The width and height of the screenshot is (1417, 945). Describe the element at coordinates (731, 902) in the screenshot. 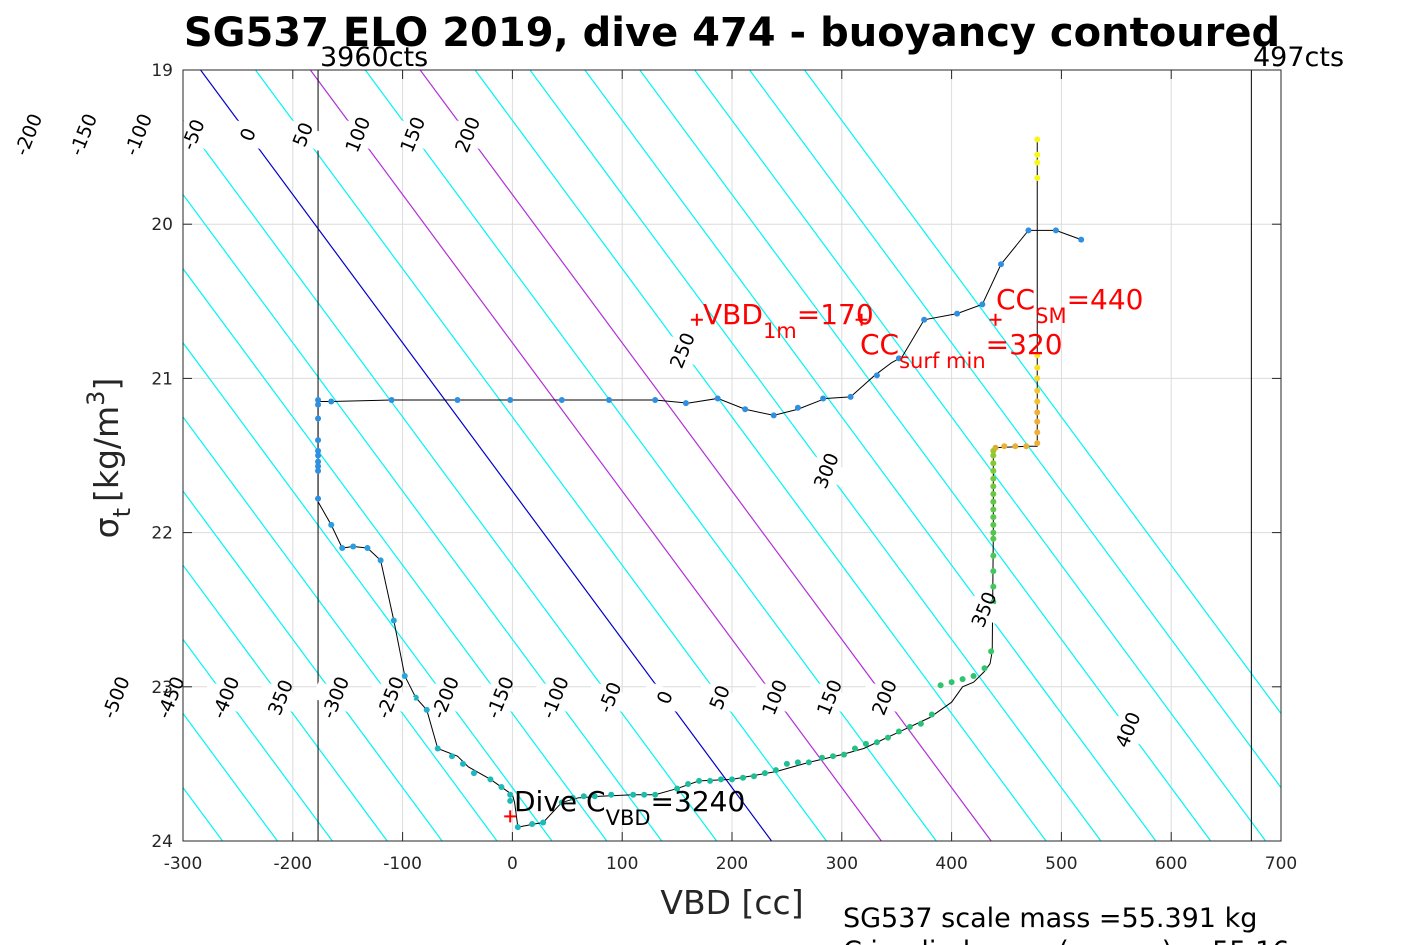

I see `x-axis-label: VBD [cc]` at that location.